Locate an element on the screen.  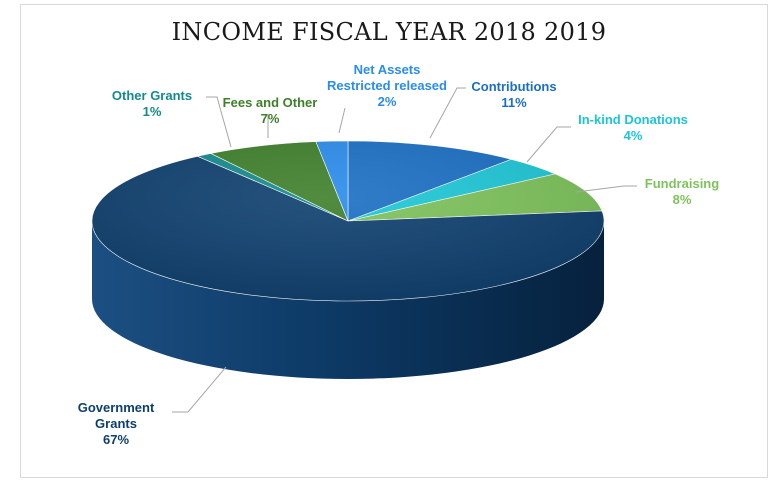
slice-percent-other-grants: 1% is located at coordinates (152, 111).